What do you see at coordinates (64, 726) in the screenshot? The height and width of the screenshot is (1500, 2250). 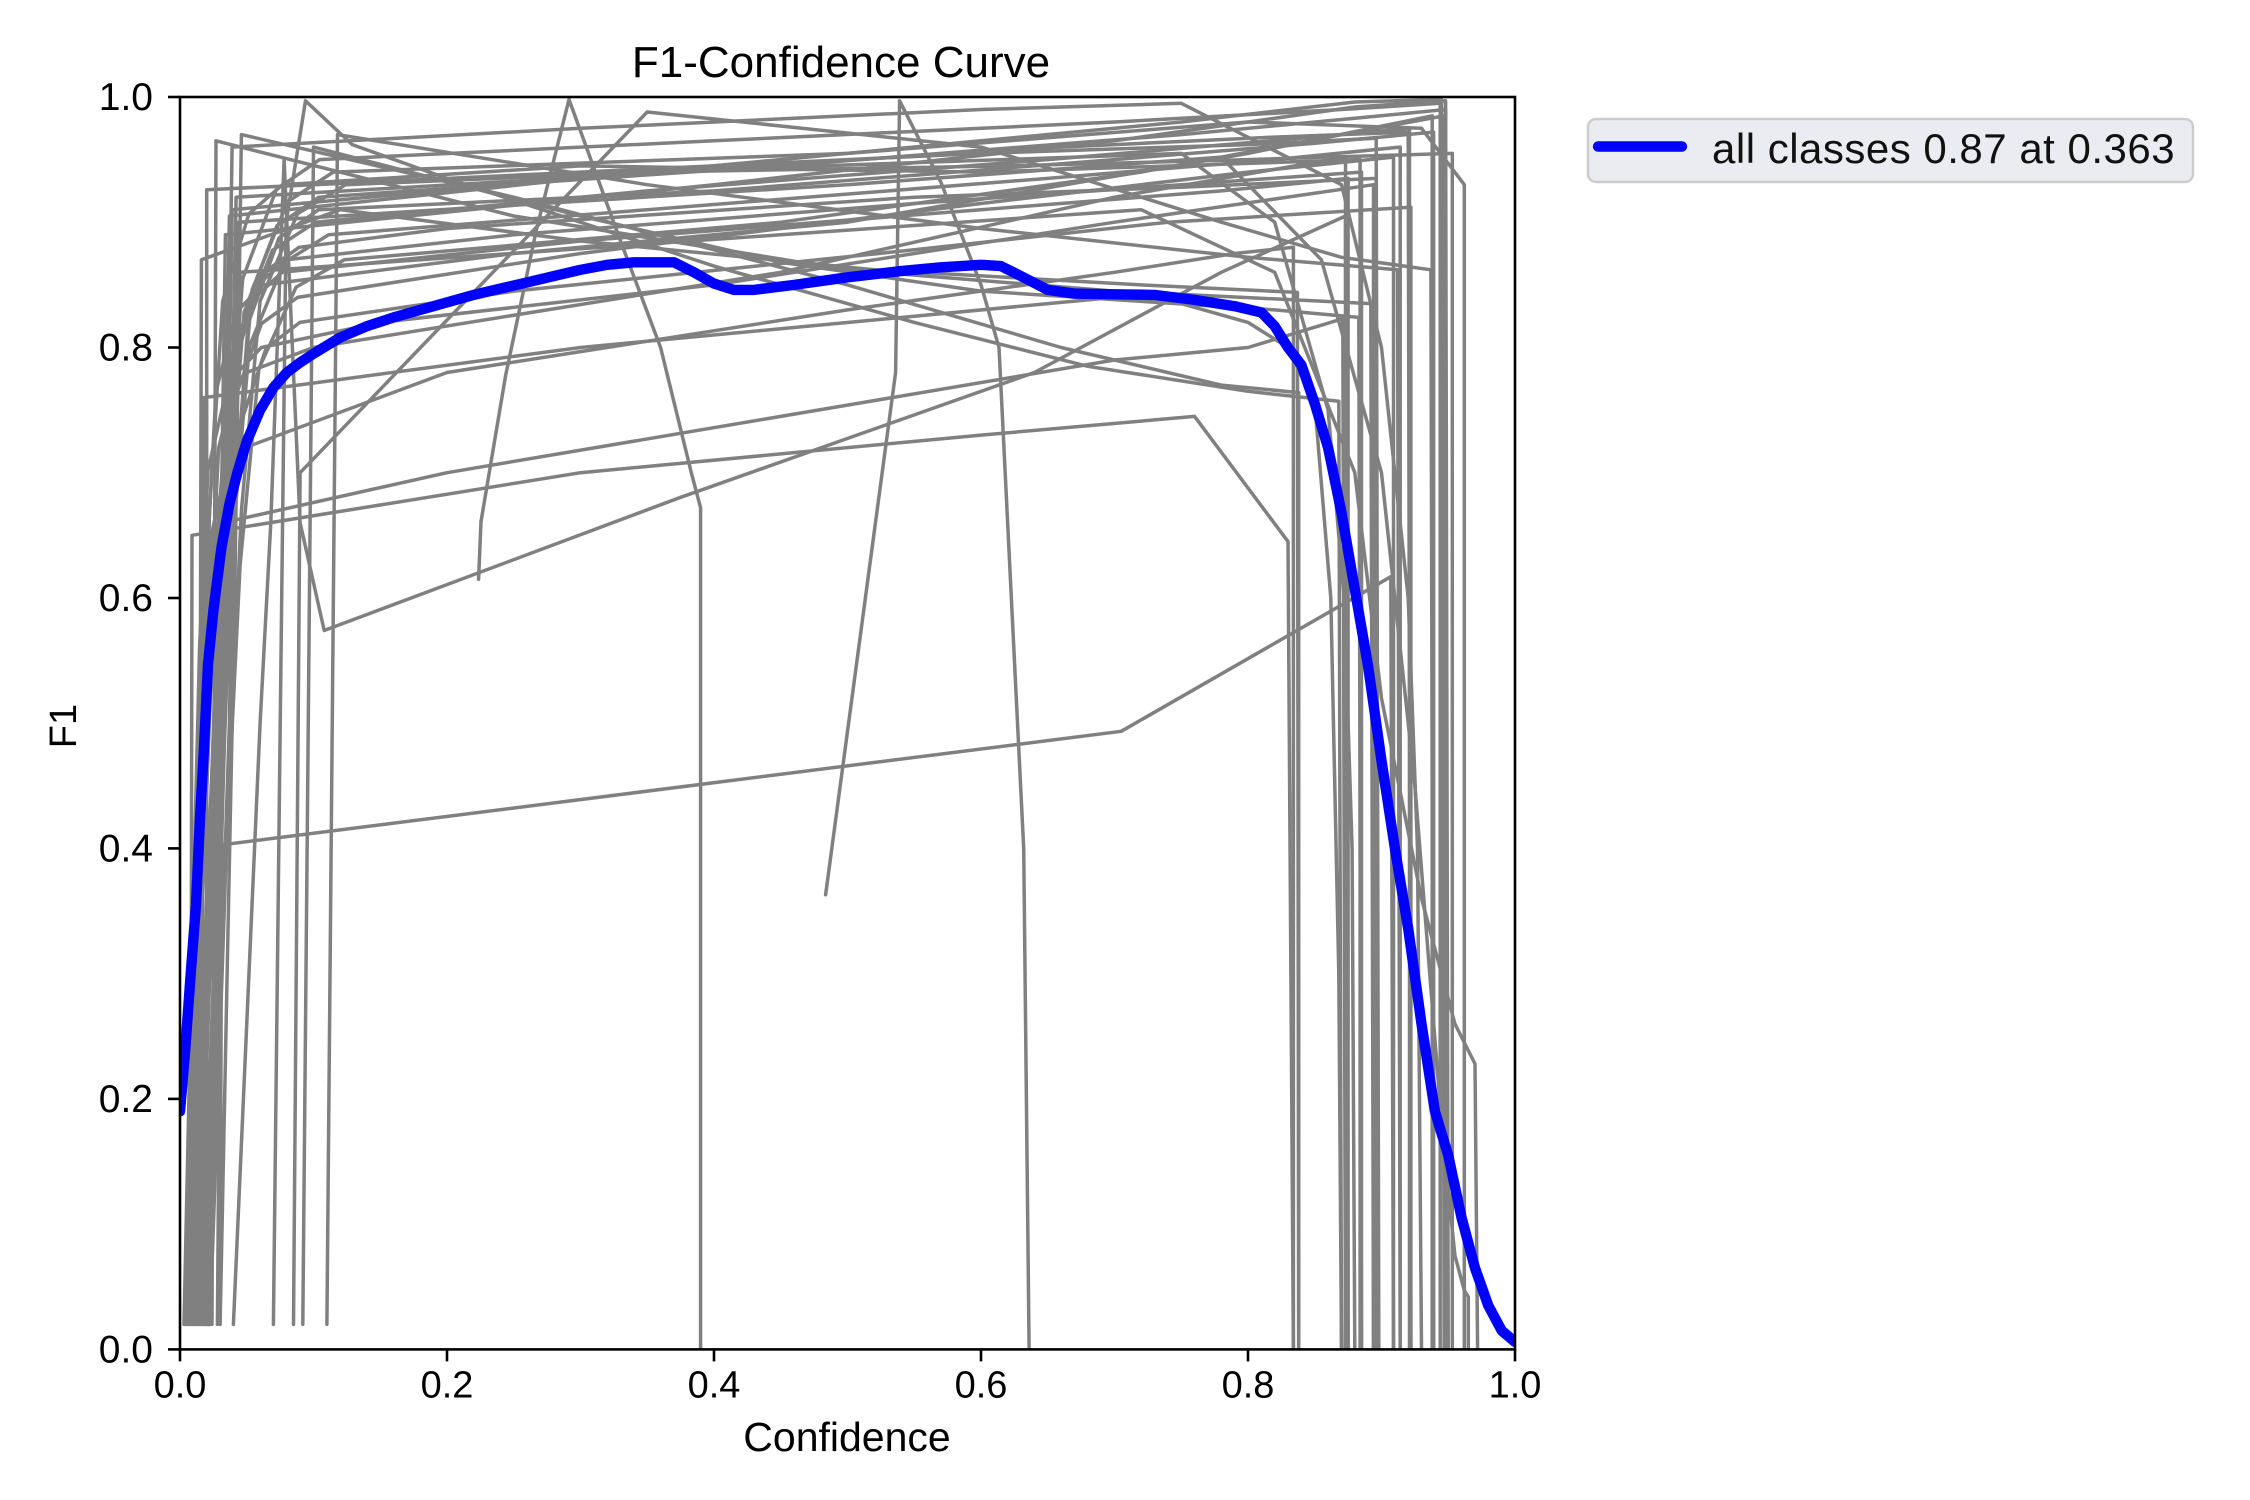 I see `svg-text: F1` at bounding box center [64, 726].